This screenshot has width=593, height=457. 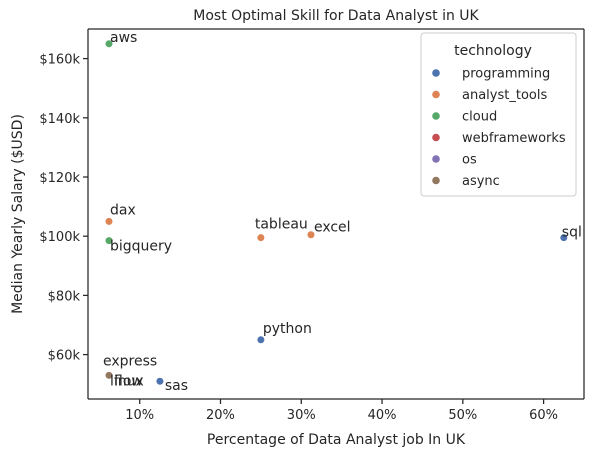 What do you see at coordinates (18, 214) in the screenshot?
I see `y-axis-label: Median Yearly Salary ($USD)` at bounding box center [18, 214].